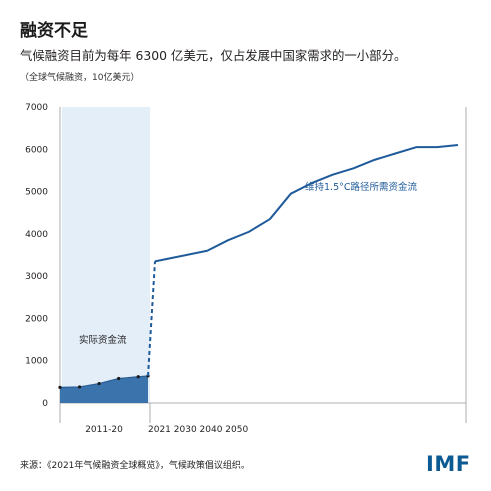 This screenshot has height=491, width=491. I want to click on actual-flows-line, so click(104, 381).